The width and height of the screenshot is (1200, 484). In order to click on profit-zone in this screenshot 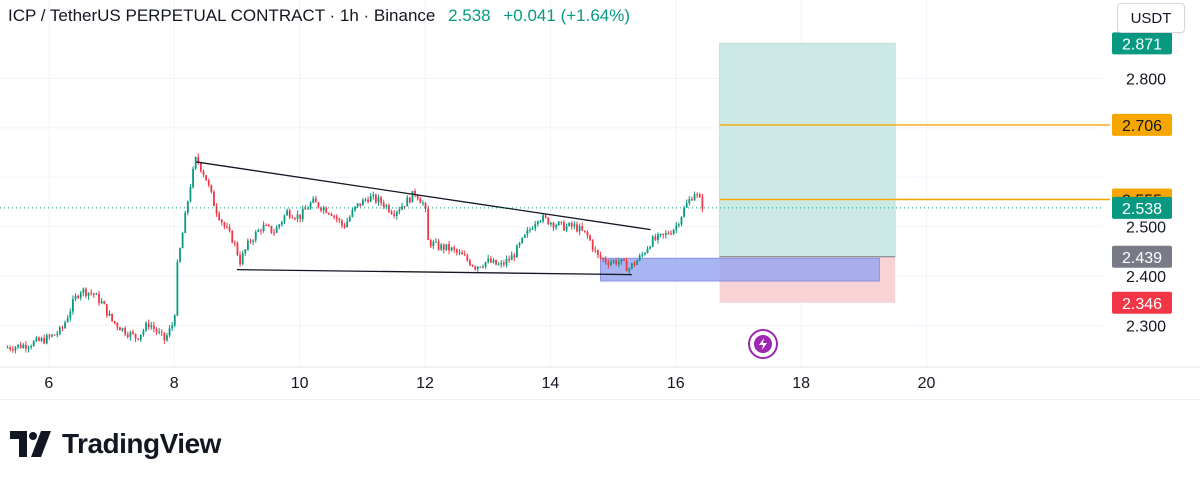, I will do `click(807, 150)`.